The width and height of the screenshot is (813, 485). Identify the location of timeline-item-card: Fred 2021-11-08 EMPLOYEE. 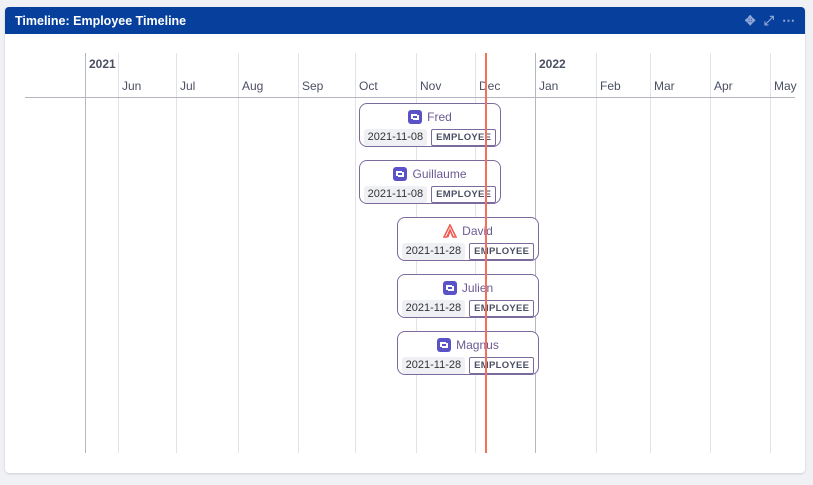
(430, 125).